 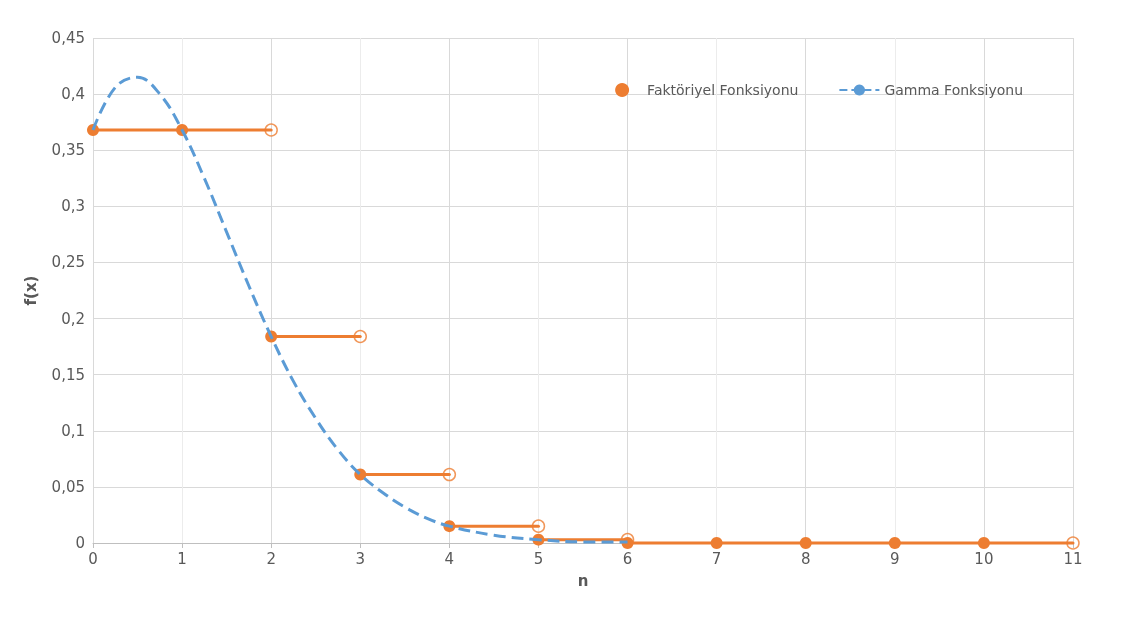 I want to click on legend-label: Gamma Fonksiyonu, so click(x=954, y=90).